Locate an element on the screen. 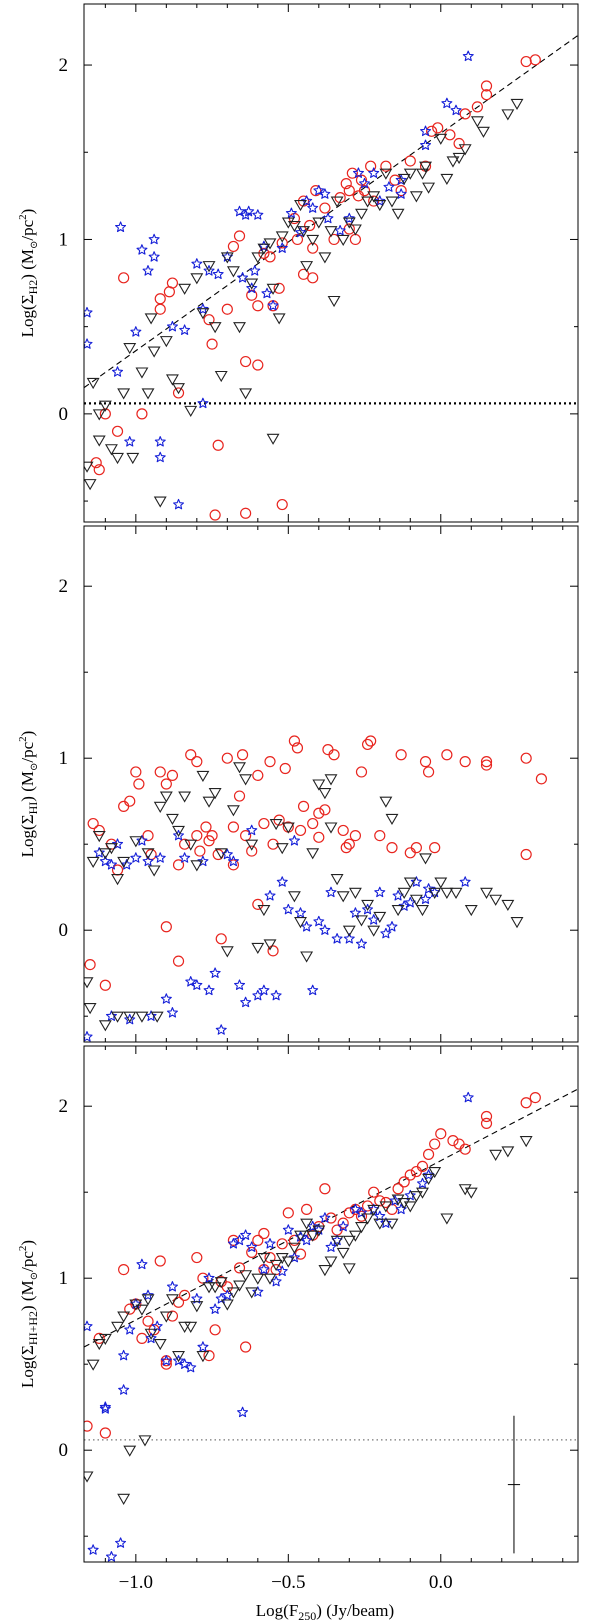 The image size is (600, 1623). x-label-part: Log(F is located at coordinates (277, 1610).